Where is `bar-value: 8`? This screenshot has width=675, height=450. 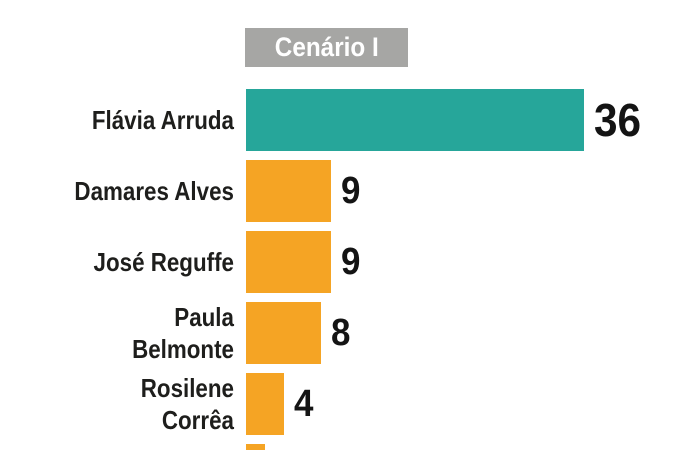
bar-value: 8 is located at coordinates (341, 332).